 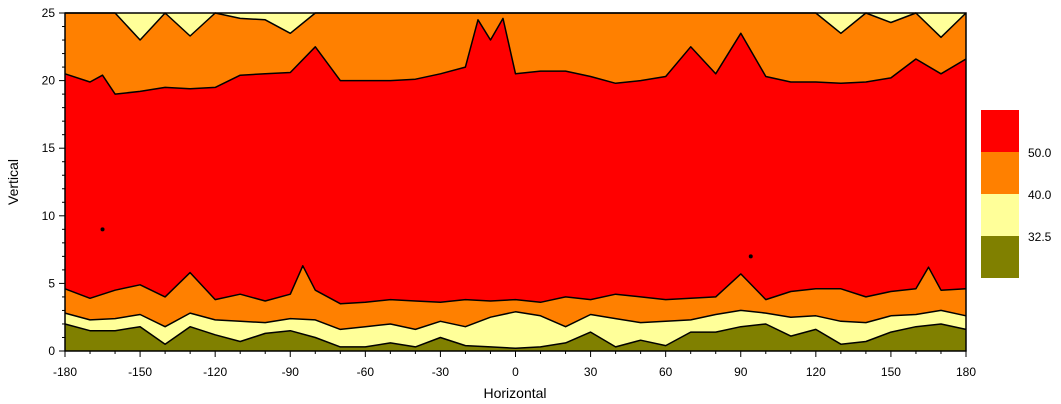 What do you see at coordinates (51, 283) in the screenshot?
I see `y-tick-label: 5` at bounding box center [51, 283].